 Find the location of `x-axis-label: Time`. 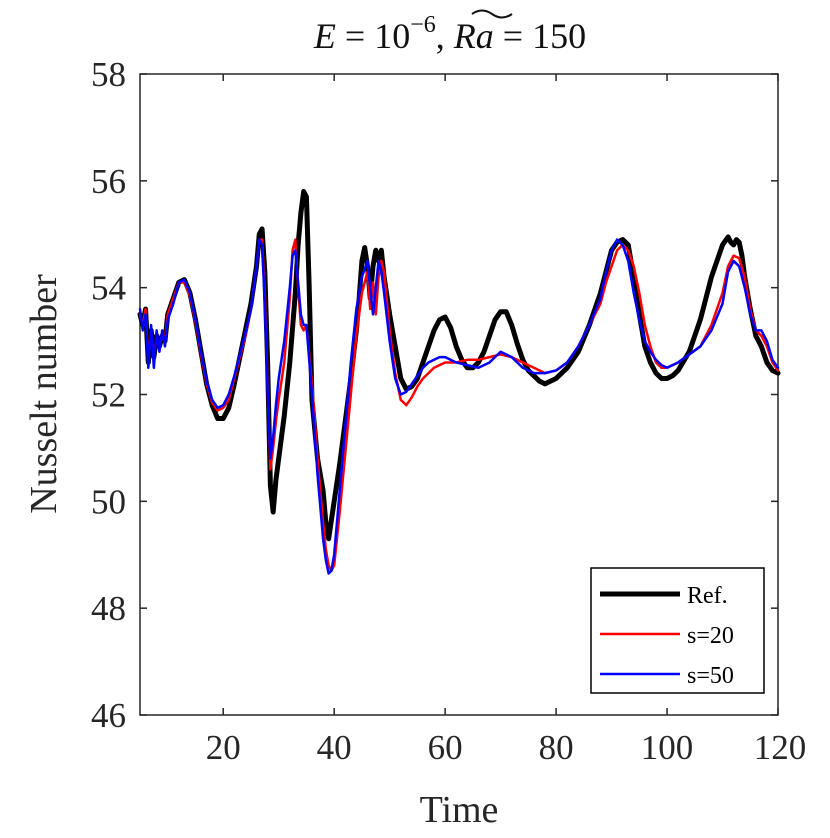

x-axis-label: Time is located at coordinates (459, 810).